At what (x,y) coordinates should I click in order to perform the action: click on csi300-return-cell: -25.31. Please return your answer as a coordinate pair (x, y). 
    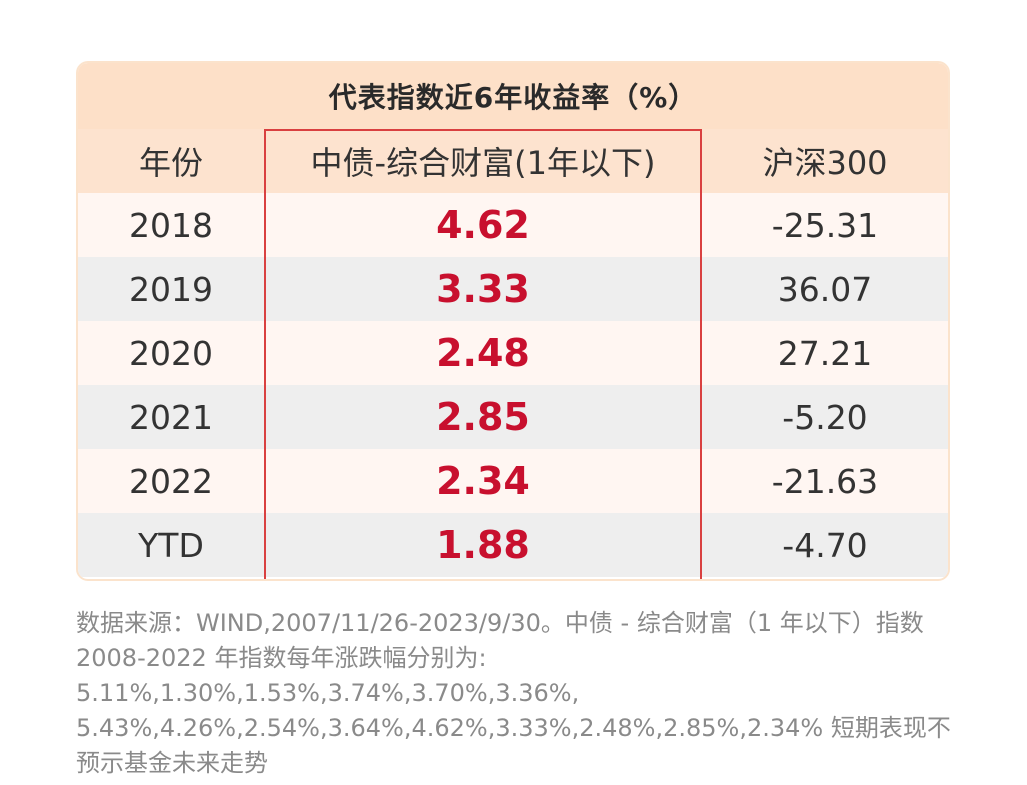
    Looking at the image, I should click on (825, 225).